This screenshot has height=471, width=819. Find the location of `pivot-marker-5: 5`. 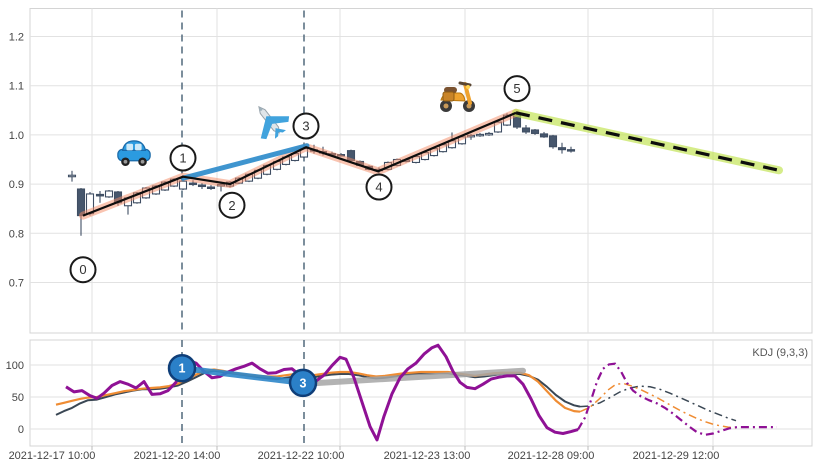

pivot-marker-5: 5 is located at coordinates (517, 89).